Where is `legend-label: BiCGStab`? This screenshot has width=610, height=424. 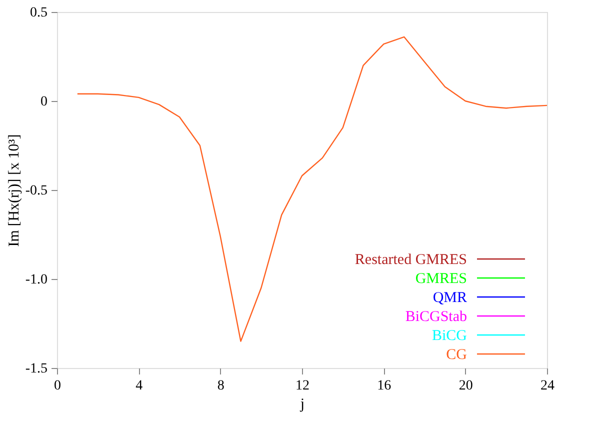 legend-label: BiCGStab is located at coordinates (436, 317).